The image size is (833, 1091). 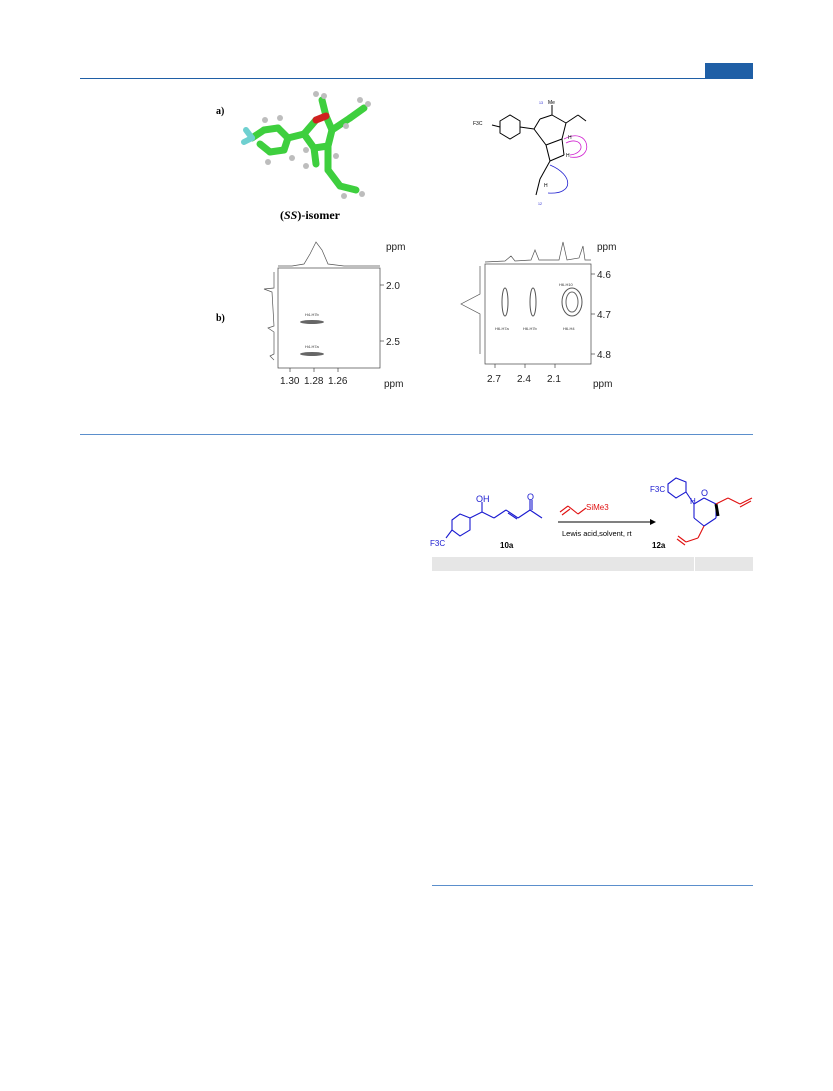 I want to click on x-tick-label: 2.1, so click(x=554, y=379).